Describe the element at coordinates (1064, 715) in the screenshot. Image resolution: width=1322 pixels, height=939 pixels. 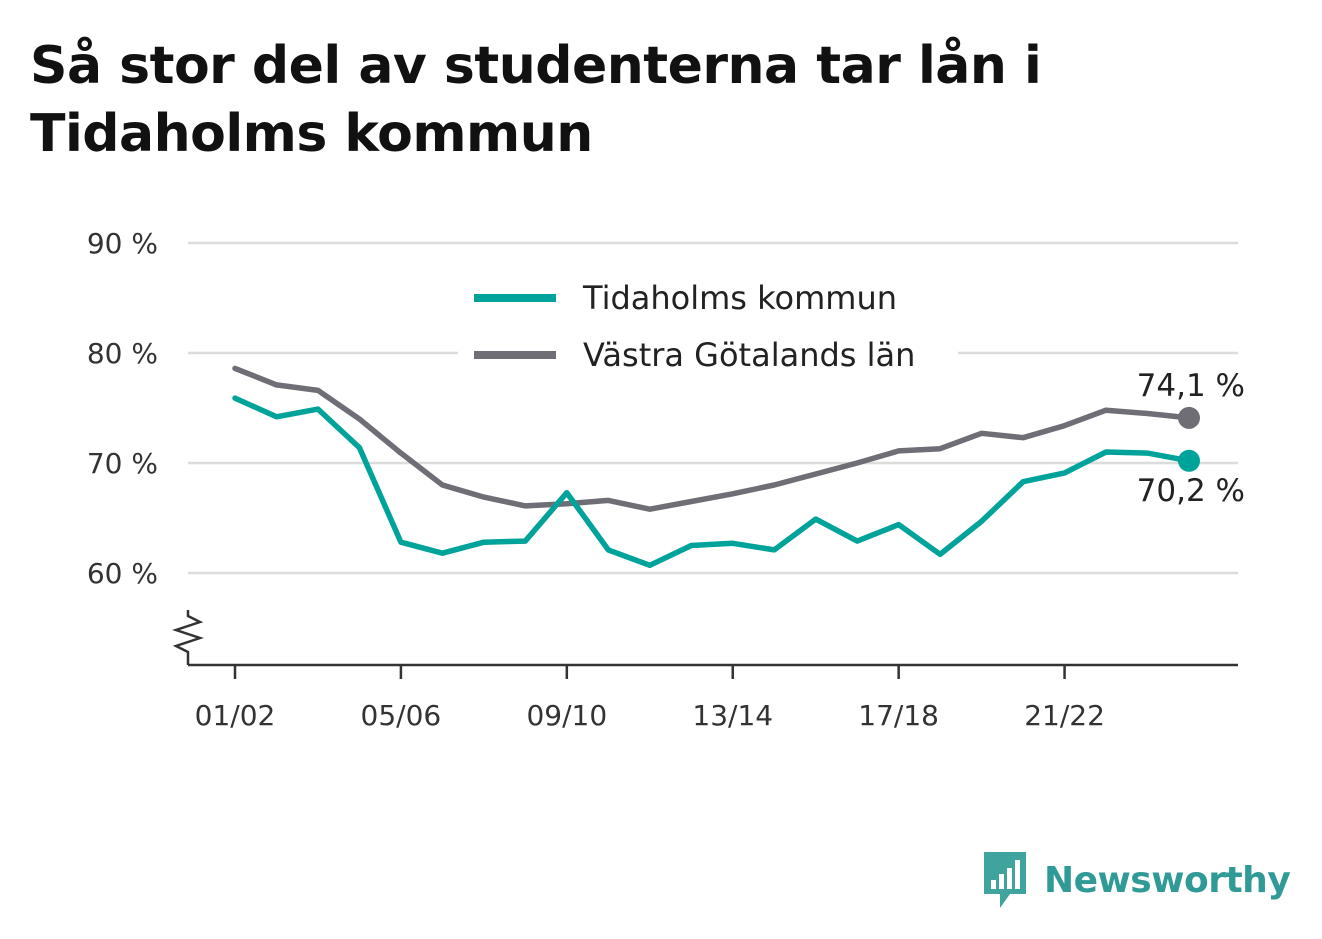
I see `x-tick-label: 21/22` at that location.